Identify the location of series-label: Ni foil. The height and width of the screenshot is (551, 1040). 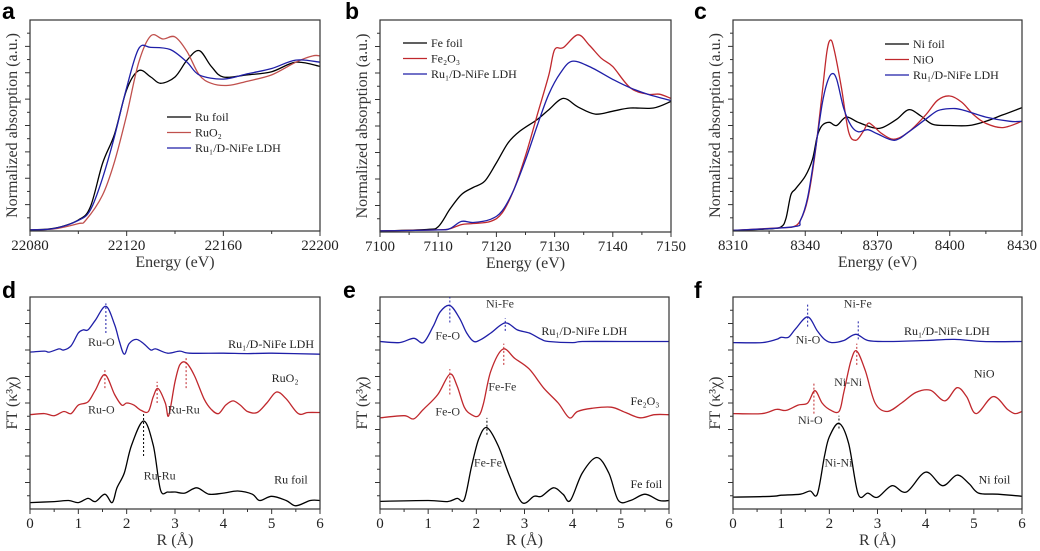
(995, 480).